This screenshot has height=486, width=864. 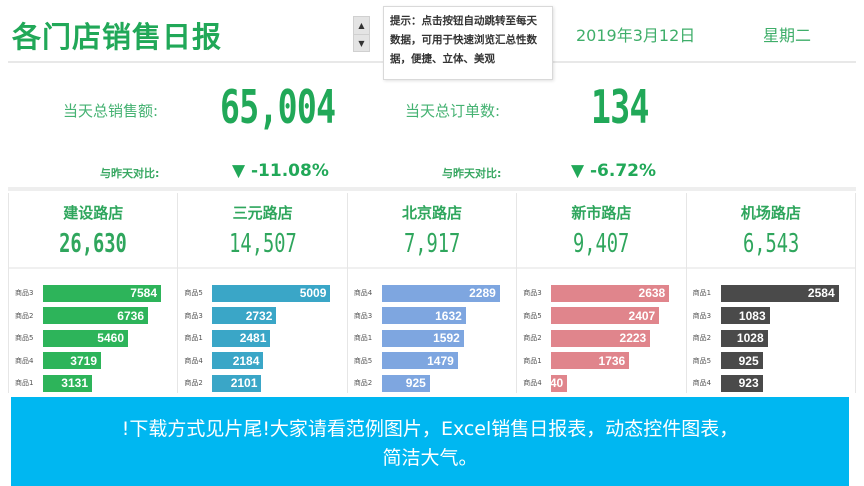 What do you see at coordinates (117, 37) in the screenshot?
I see `page-title: 各门店销售日报` at bounding box center [117, 37].